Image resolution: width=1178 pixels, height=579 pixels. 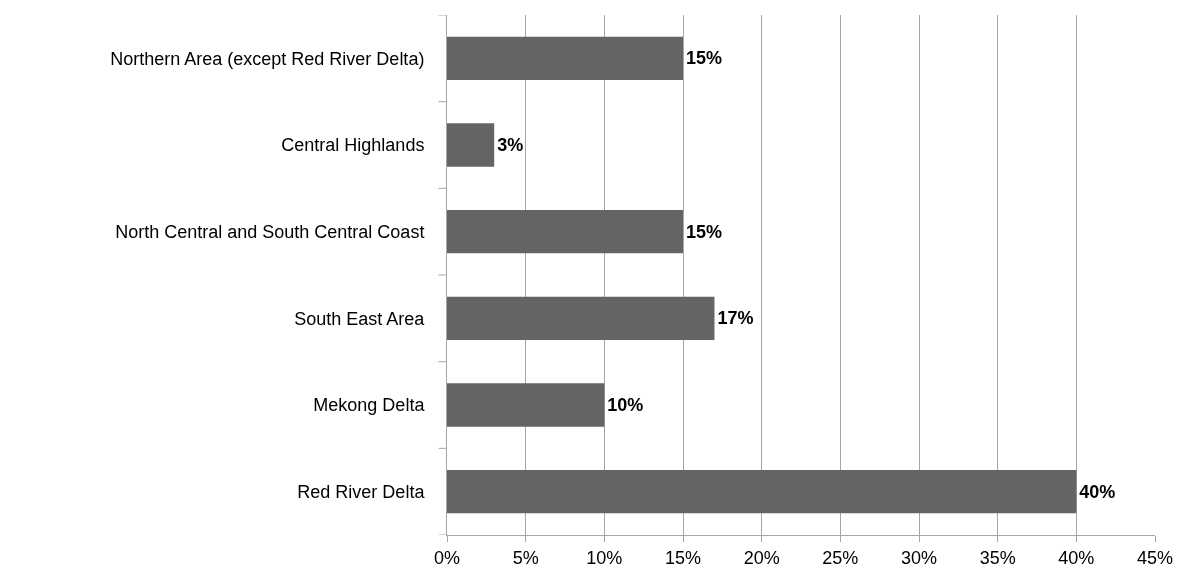 I want to click on y-tick-label: Central Highlands, so click(x=353, y=145).